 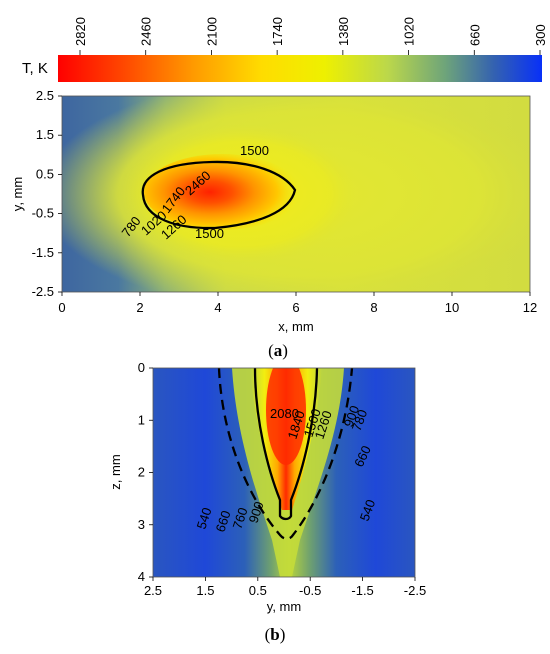 I want to click on contour-1500-b, so click(x=286, y=444).